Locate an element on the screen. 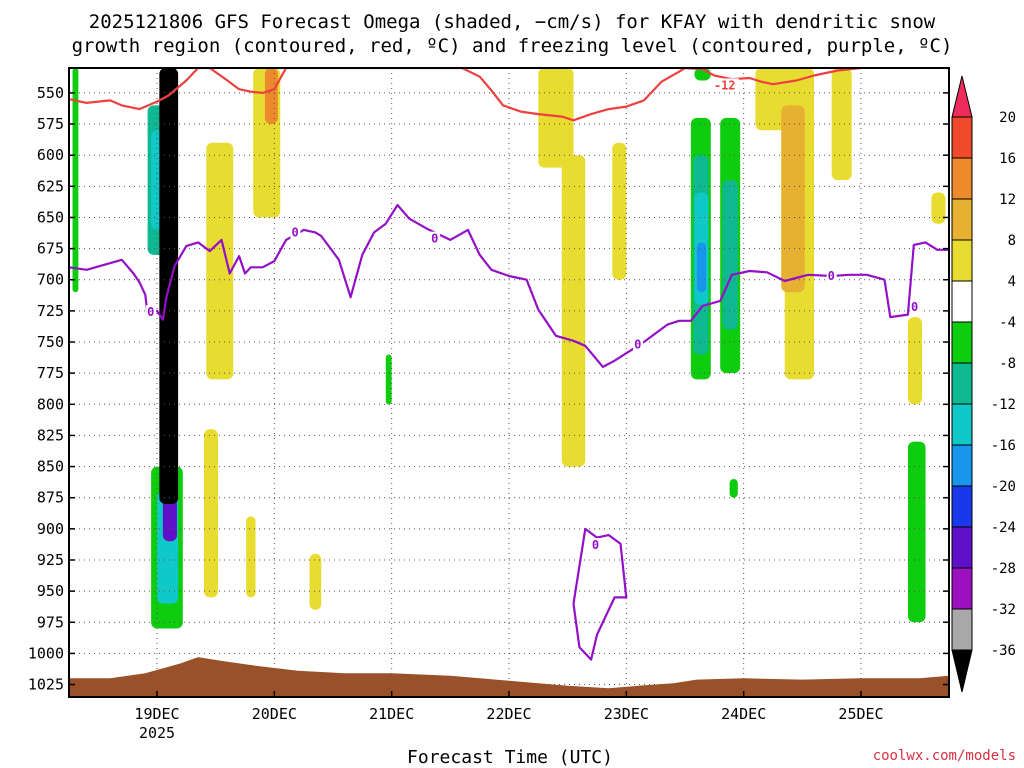 The width and height of the screenshot is (1024, 768). x-axis-label: Forecast Time (UTC) is located at coordinates (510, 757).